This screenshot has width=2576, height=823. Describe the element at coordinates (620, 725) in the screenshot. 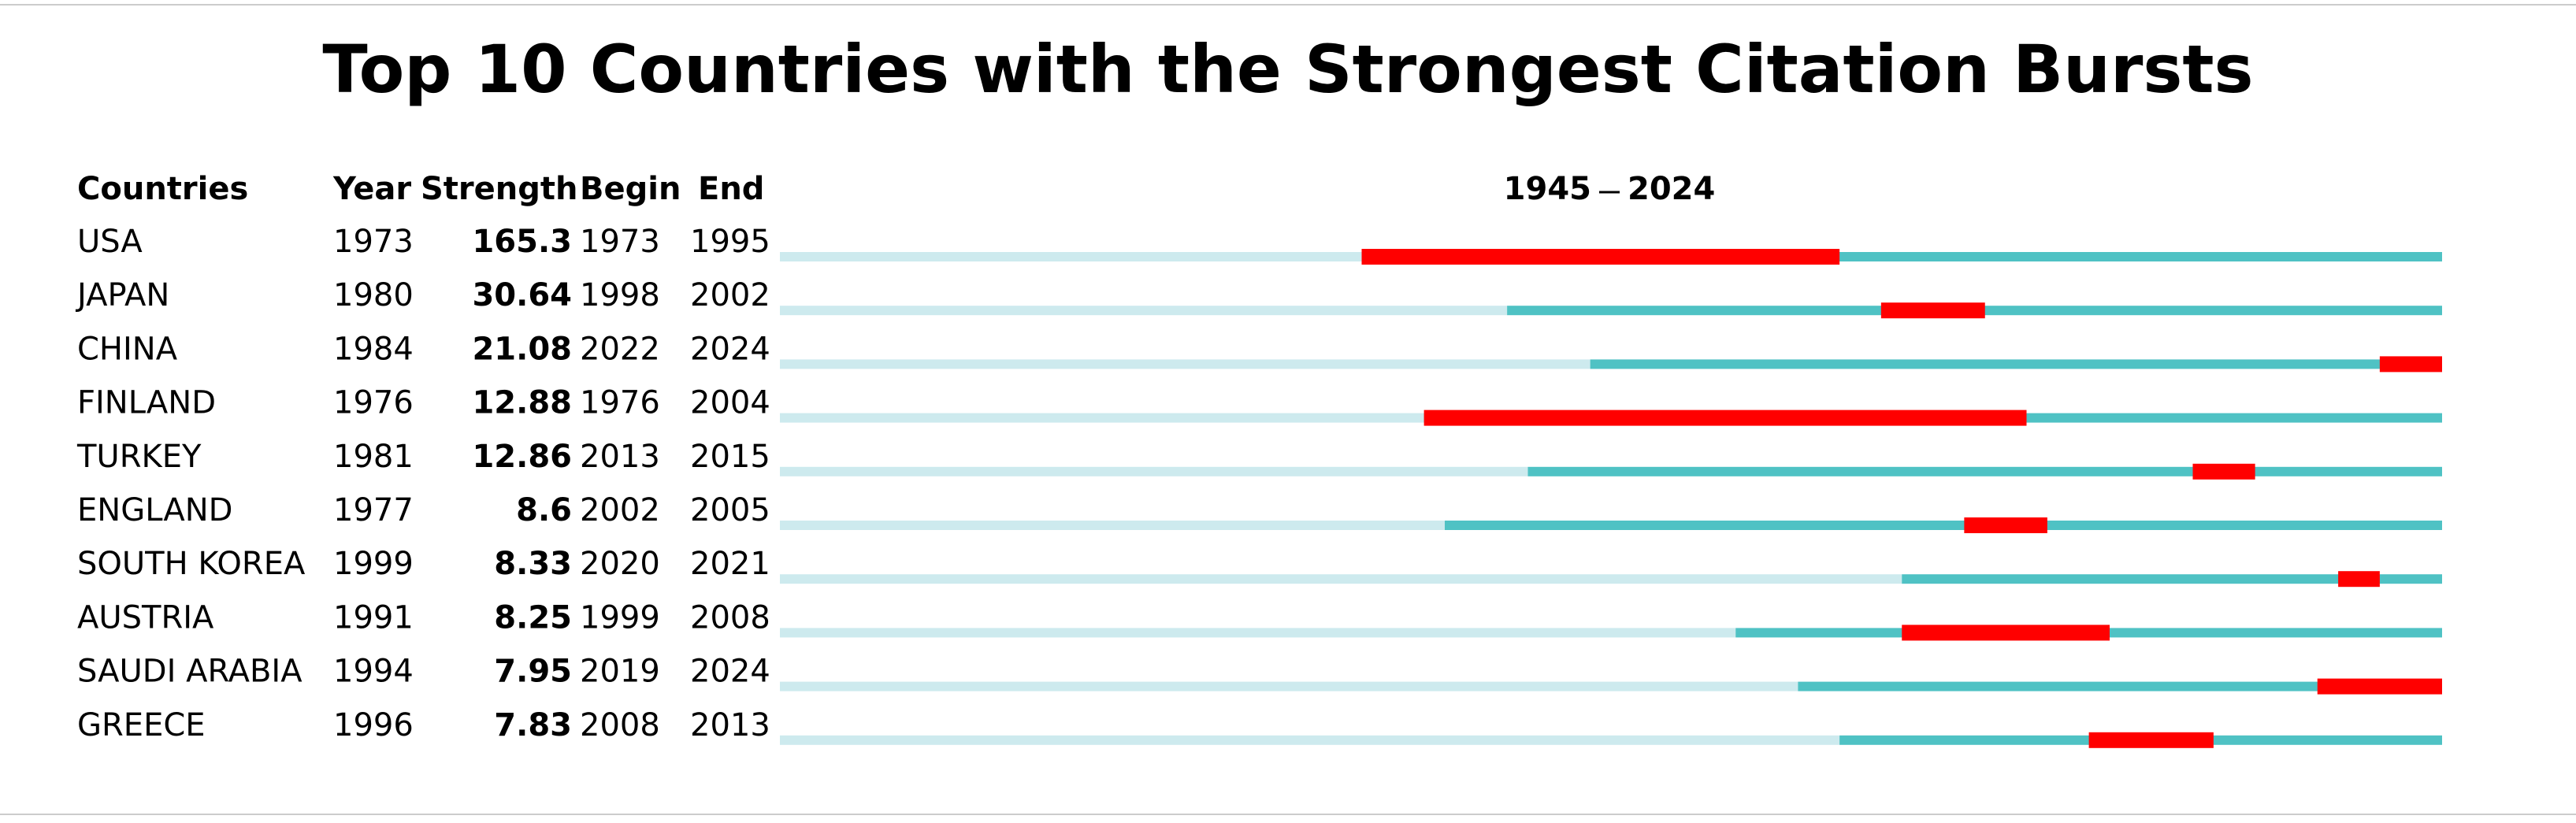

I see `begin-label: 2008` at that location.